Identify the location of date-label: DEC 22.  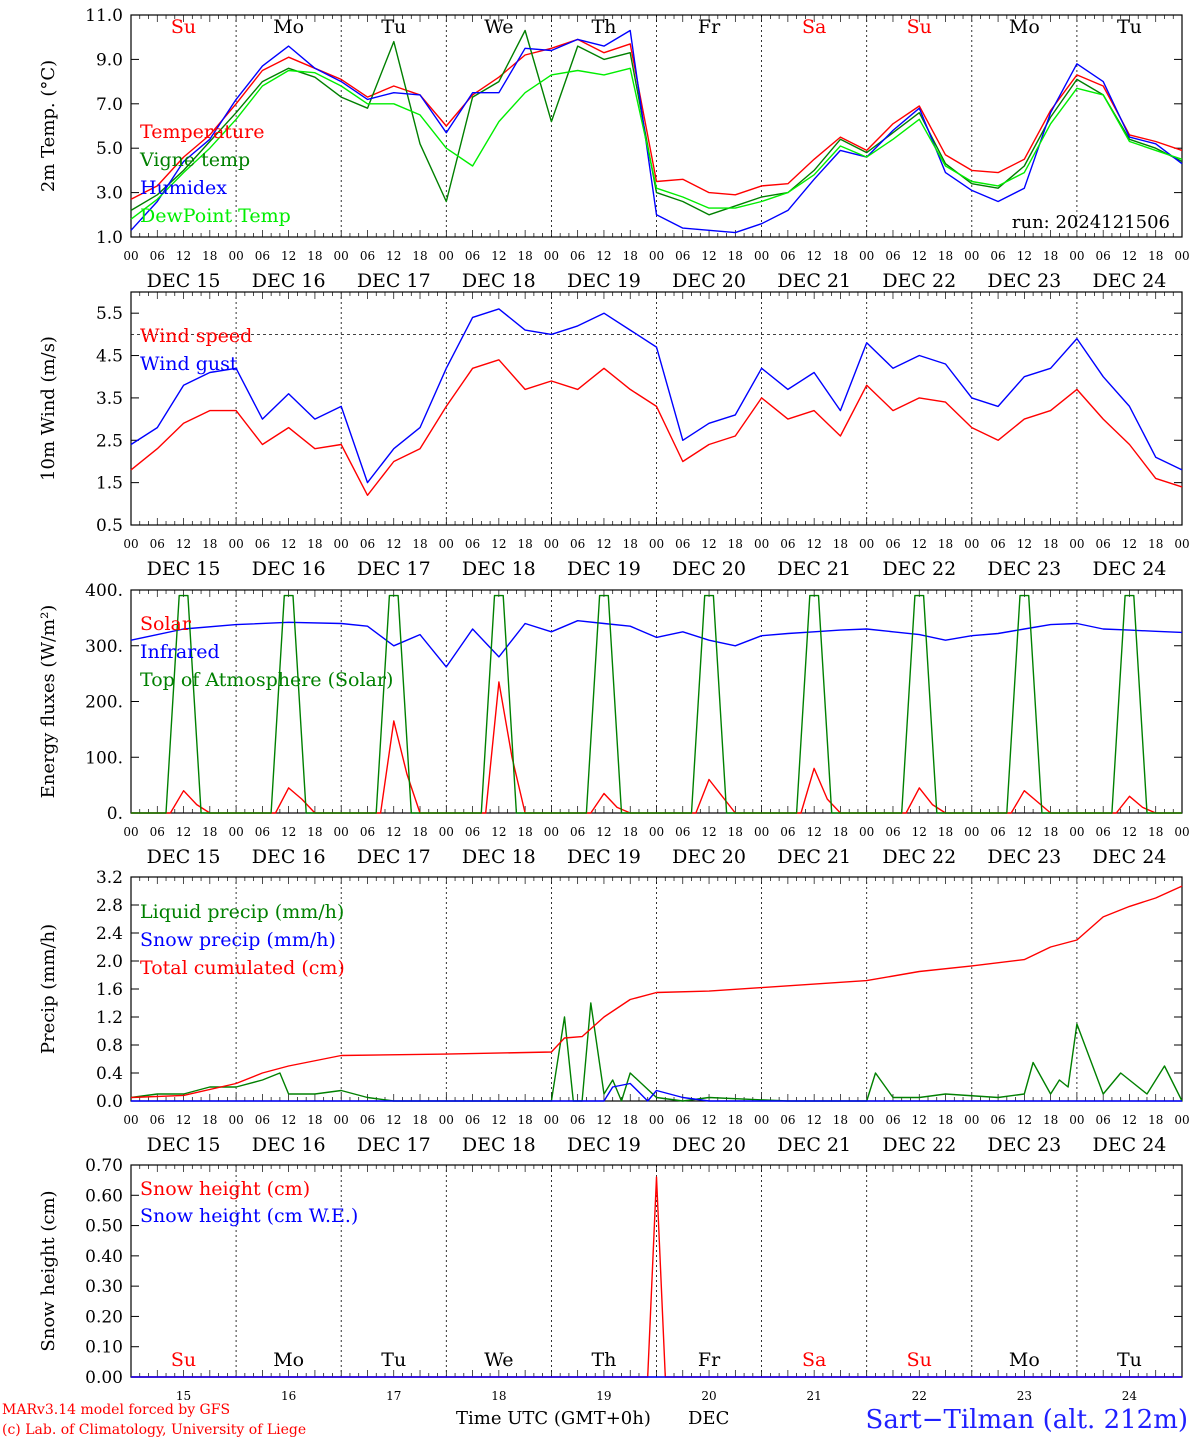
(919, 857).